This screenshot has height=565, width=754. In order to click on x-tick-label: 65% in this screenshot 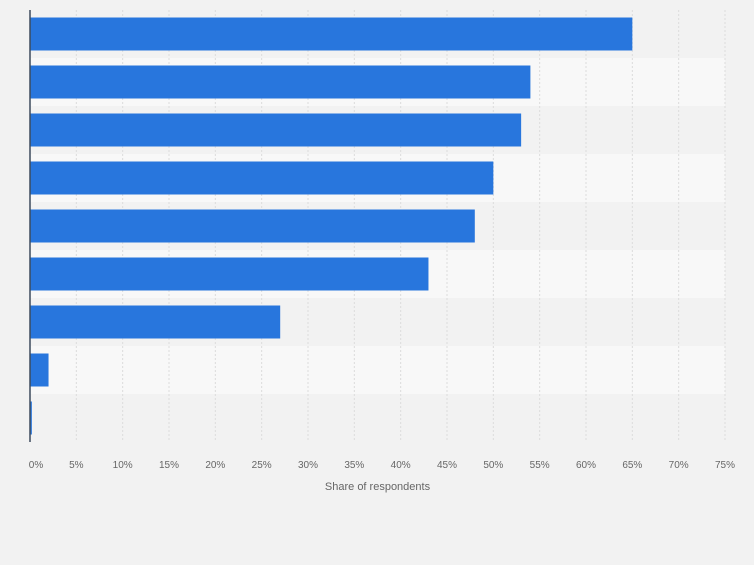, I will do `click(632, 465)`.